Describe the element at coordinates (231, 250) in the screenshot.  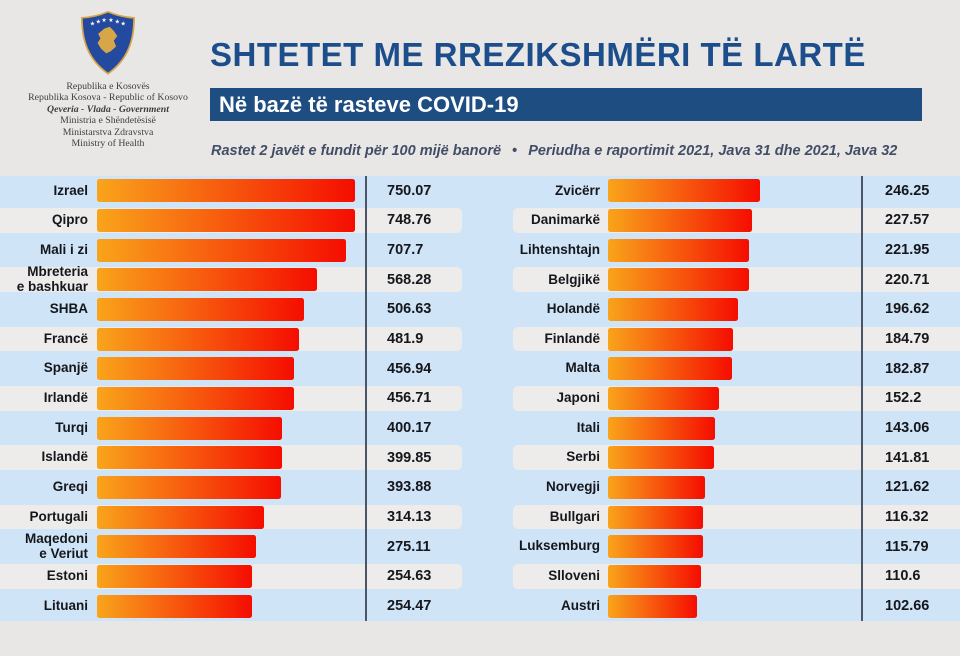
I see `table-row: Mali i zi 707.7` at that location.